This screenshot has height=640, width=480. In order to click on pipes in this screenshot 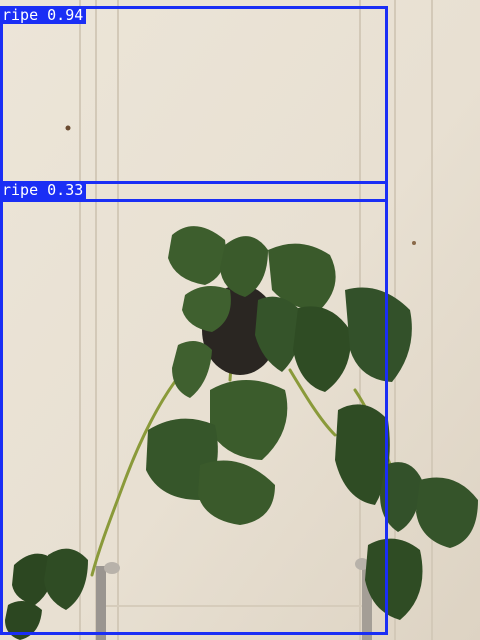, I will do `click(234, 599)`.